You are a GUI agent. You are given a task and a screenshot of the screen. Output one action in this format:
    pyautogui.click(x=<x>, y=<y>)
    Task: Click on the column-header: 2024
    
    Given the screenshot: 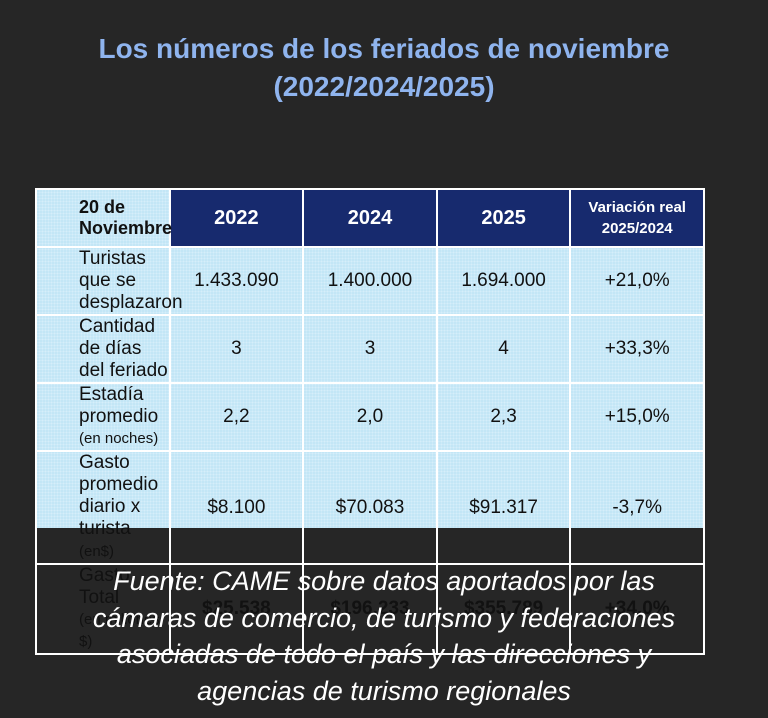 What is the action you would take?
    pyautogui.click(x=370, y=218)
    